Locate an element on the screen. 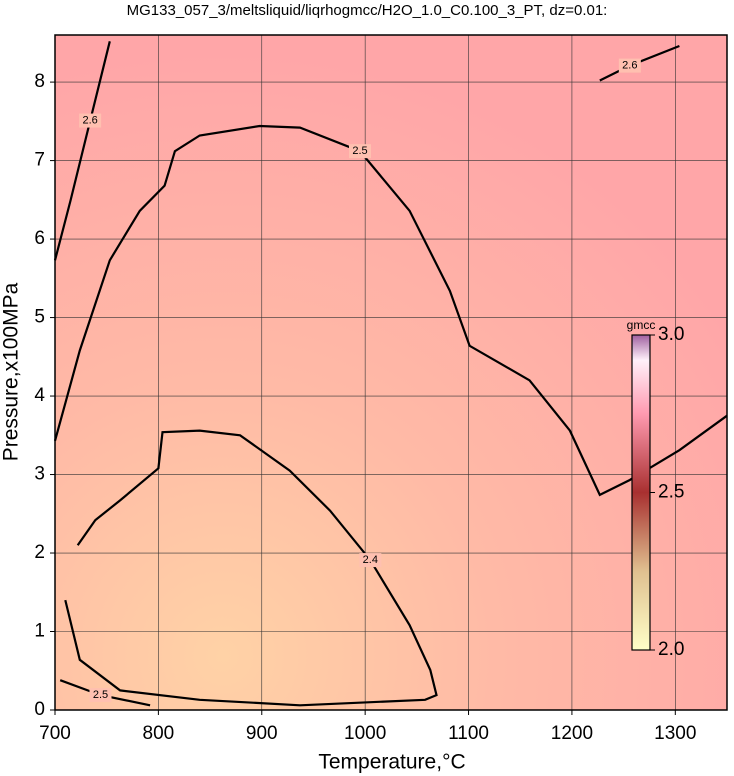 This screenshot has width=734, height=776. y-tick-label: 7 is located at coordinates (39, 160).